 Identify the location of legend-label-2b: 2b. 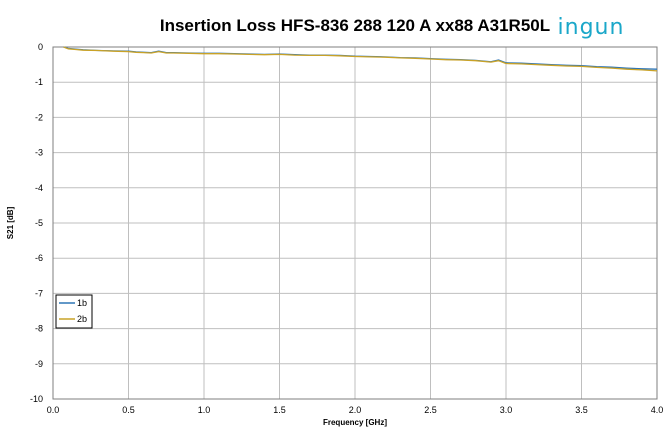
(82, 319).